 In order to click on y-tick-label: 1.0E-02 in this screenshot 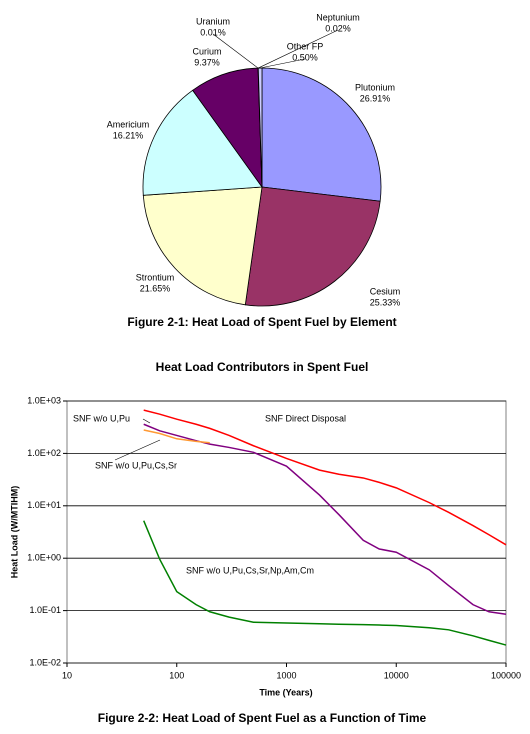, I will do `click(45, 662)`.